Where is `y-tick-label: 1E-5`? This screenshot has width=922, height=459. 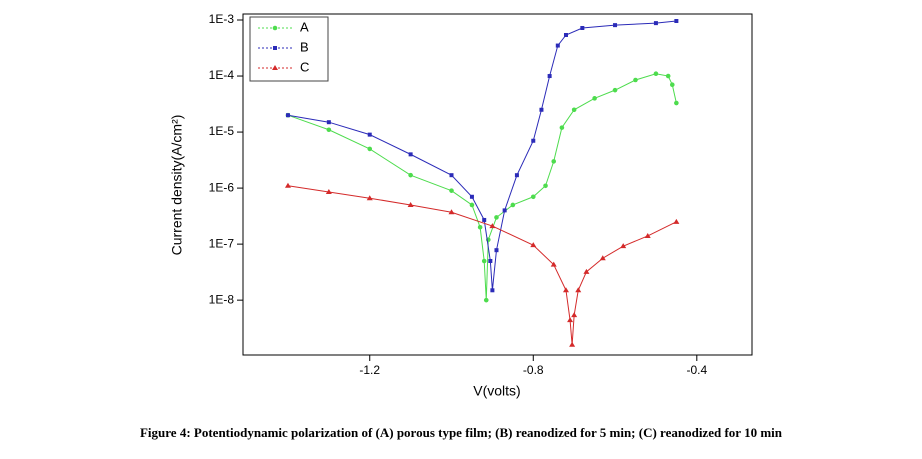
y-tick-label: 1E-5 is located at coordinates (222, 131).